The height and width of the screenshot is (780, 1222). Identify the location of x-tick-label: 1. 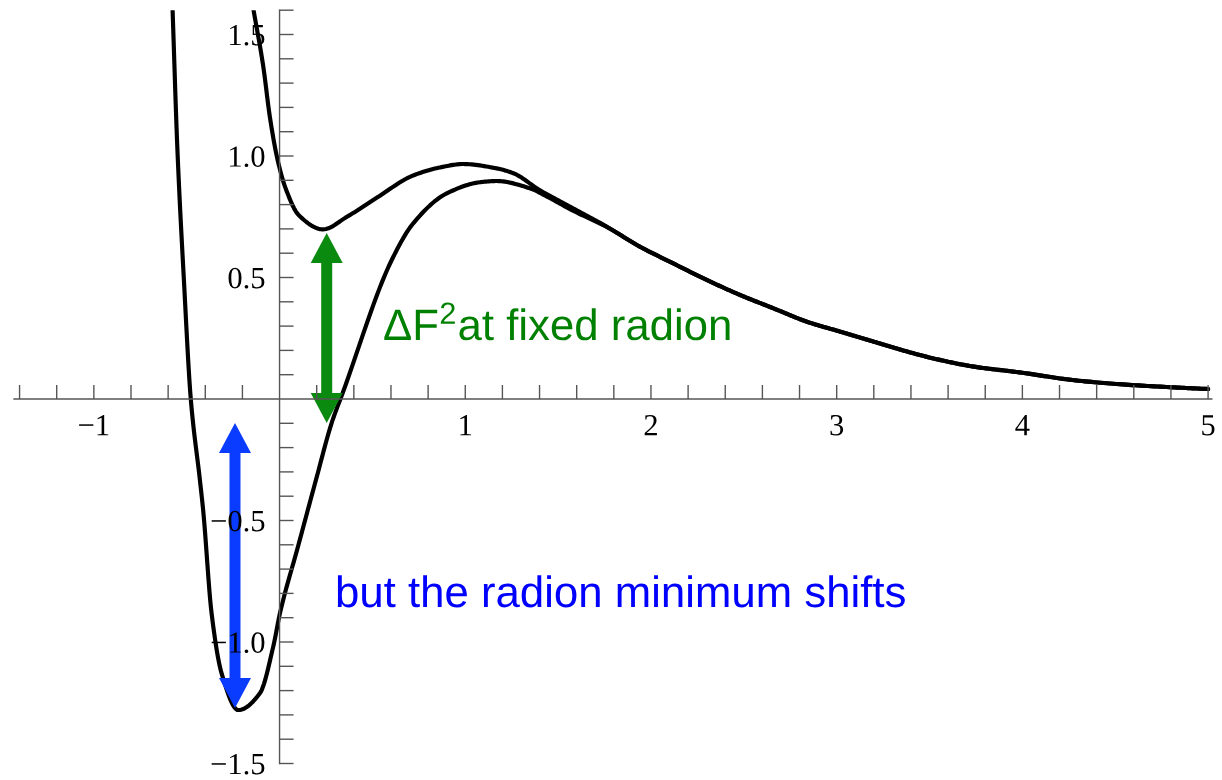
(466, 425).